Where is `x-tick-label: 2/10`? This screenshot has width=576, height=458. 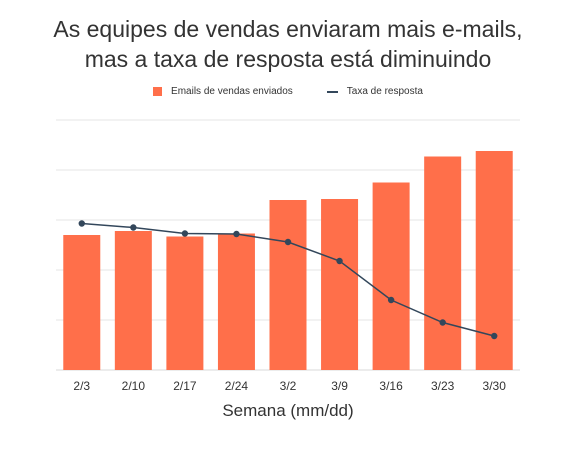
x-tick-label: 2/10 is located at coordinates (134, 386).